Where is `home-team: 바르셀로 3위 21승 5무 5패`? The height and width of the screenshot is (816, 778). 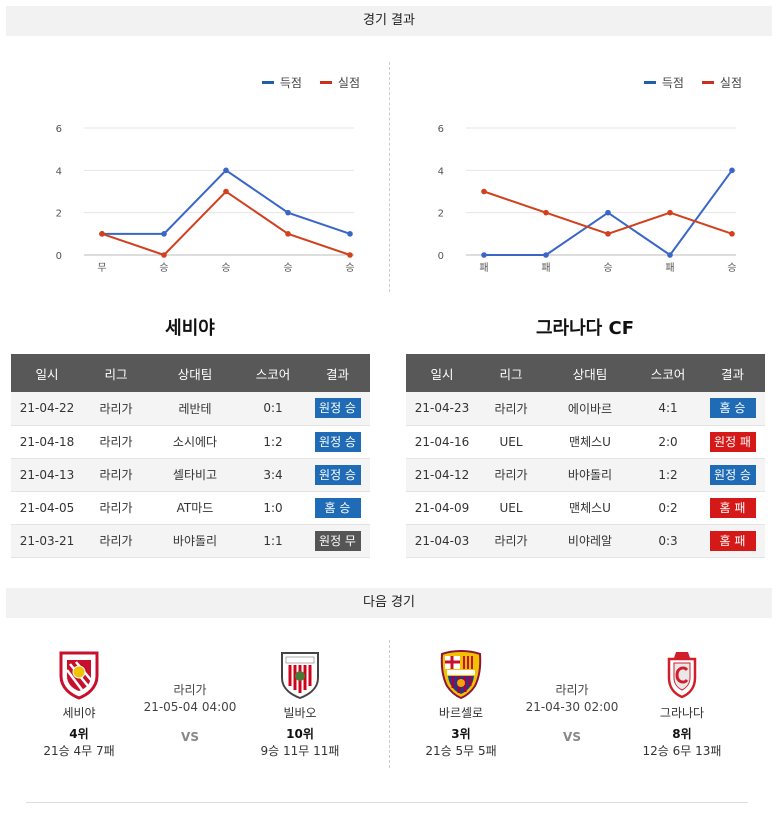 home-team: 바르셀로 3위 21승 5무 5패 is located at coordinates (461, 704).